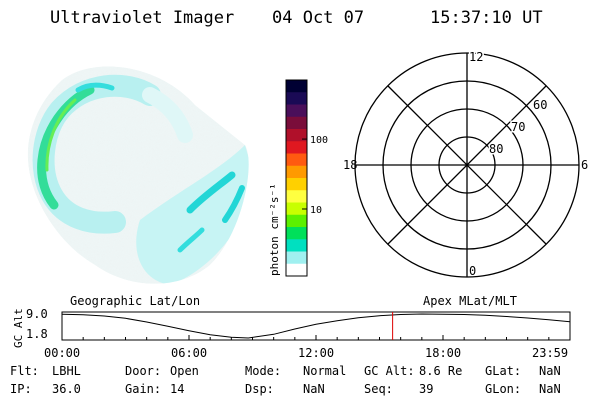 The image size is (600, 400). What do you see at coordinates (167, 115) in the screenshot?
I see `auroral-oval-arc` at bounding box center [167, 115].